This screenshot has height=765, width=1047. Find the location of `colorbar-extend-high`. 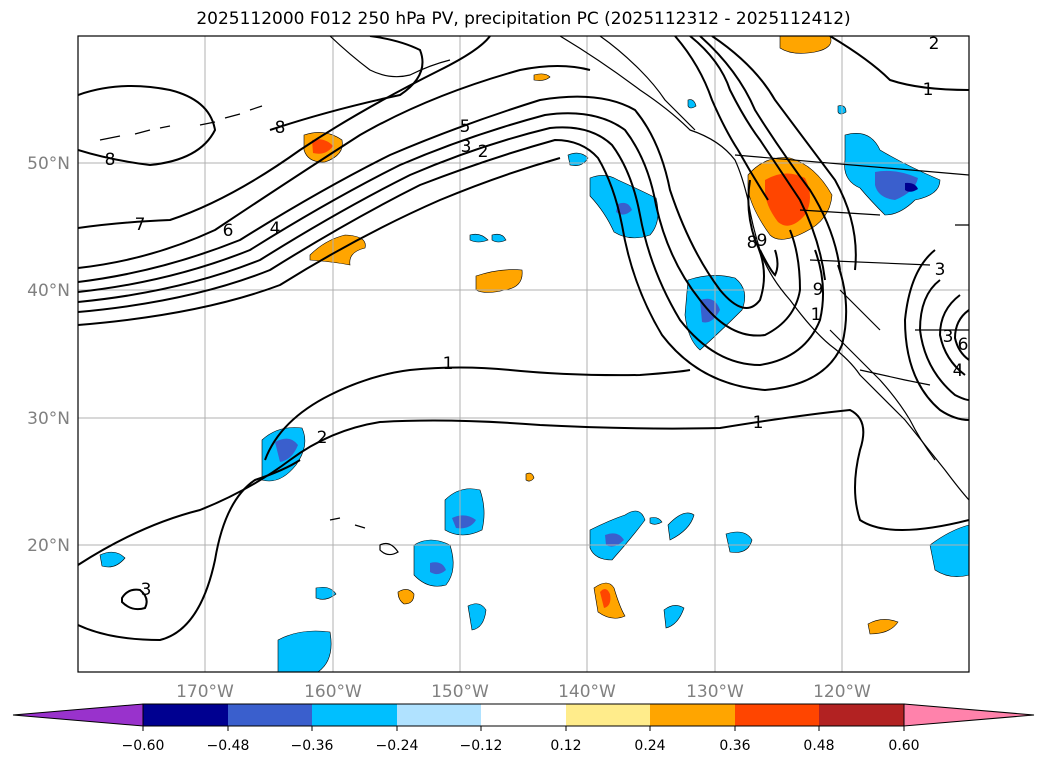

colorbar-extend-high is located at coordinates (969, 715).